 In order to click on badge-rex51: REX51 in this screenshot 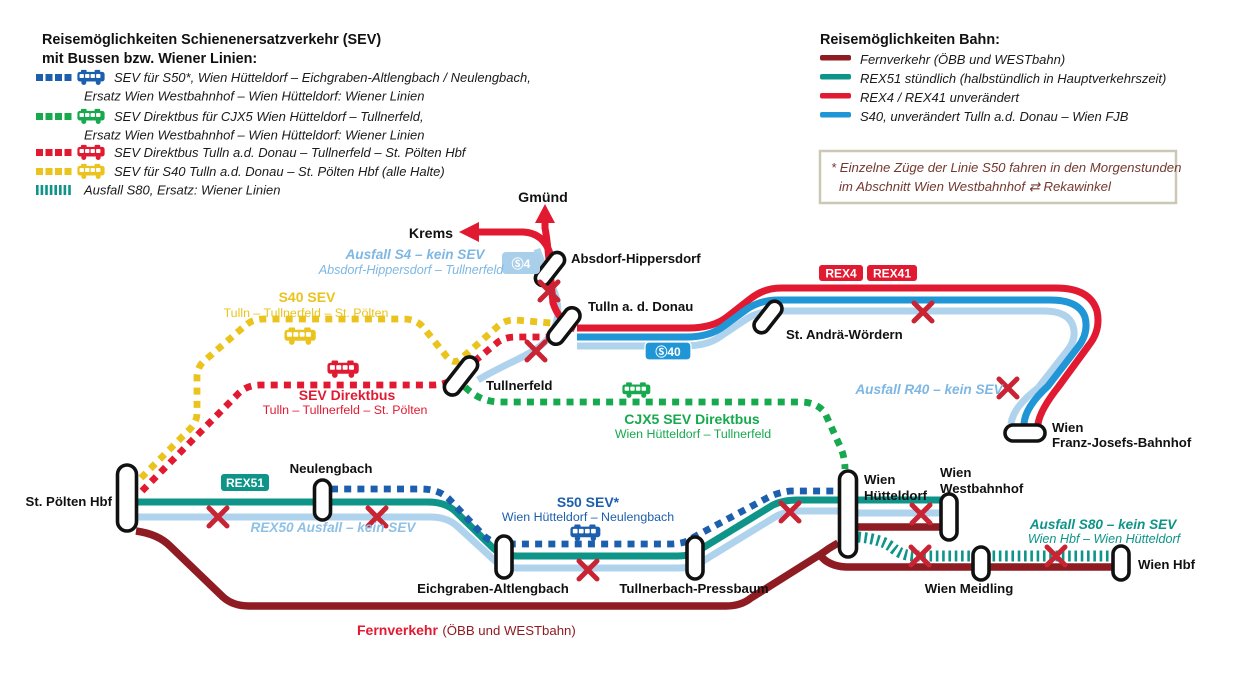, I will do `click(245, 482)`.